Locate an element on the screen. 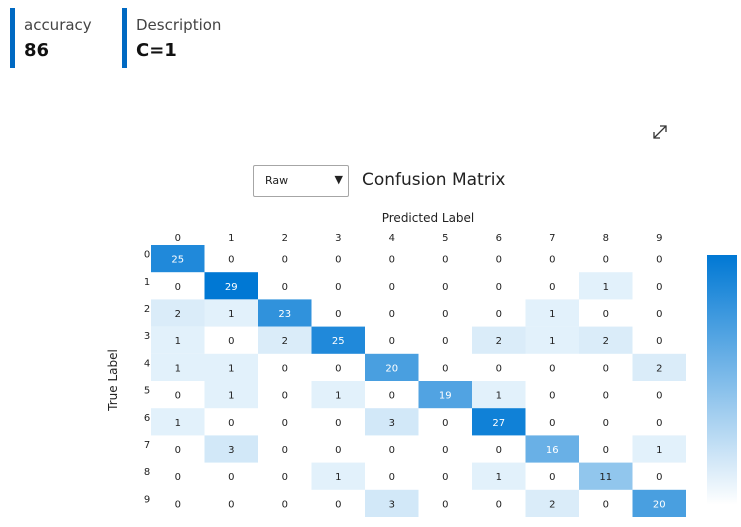  expand-diagonal-icon is located at coordinates (660, 132).